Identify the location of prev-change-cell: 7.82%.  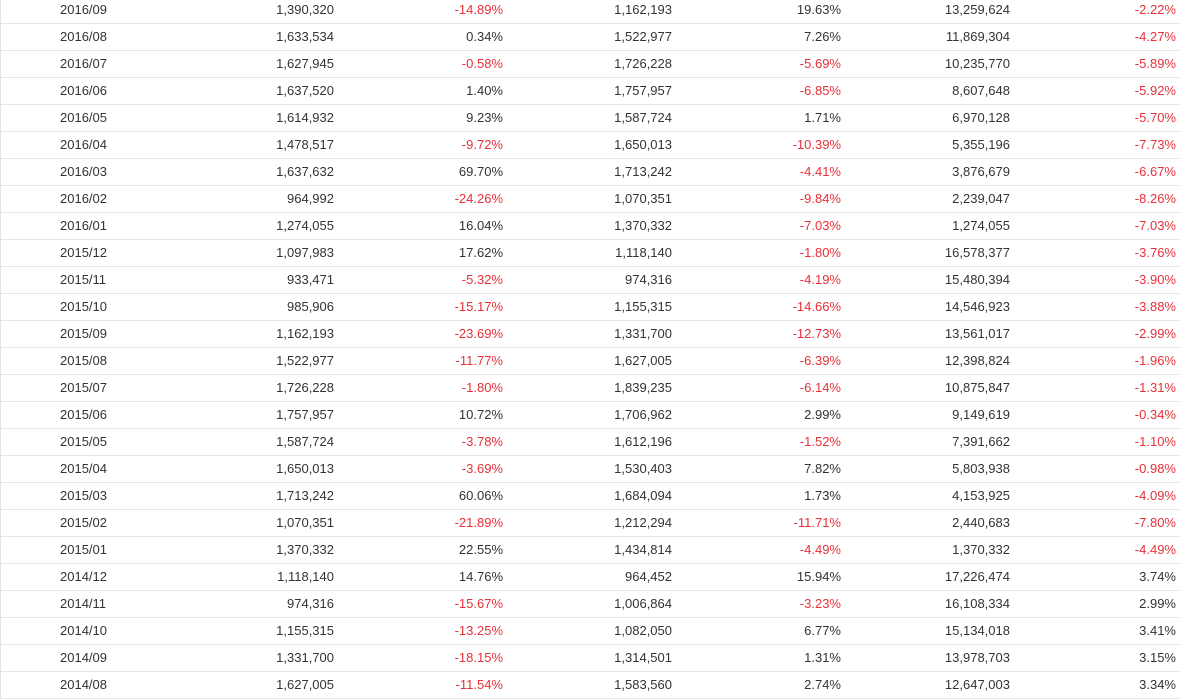
(822, 468).